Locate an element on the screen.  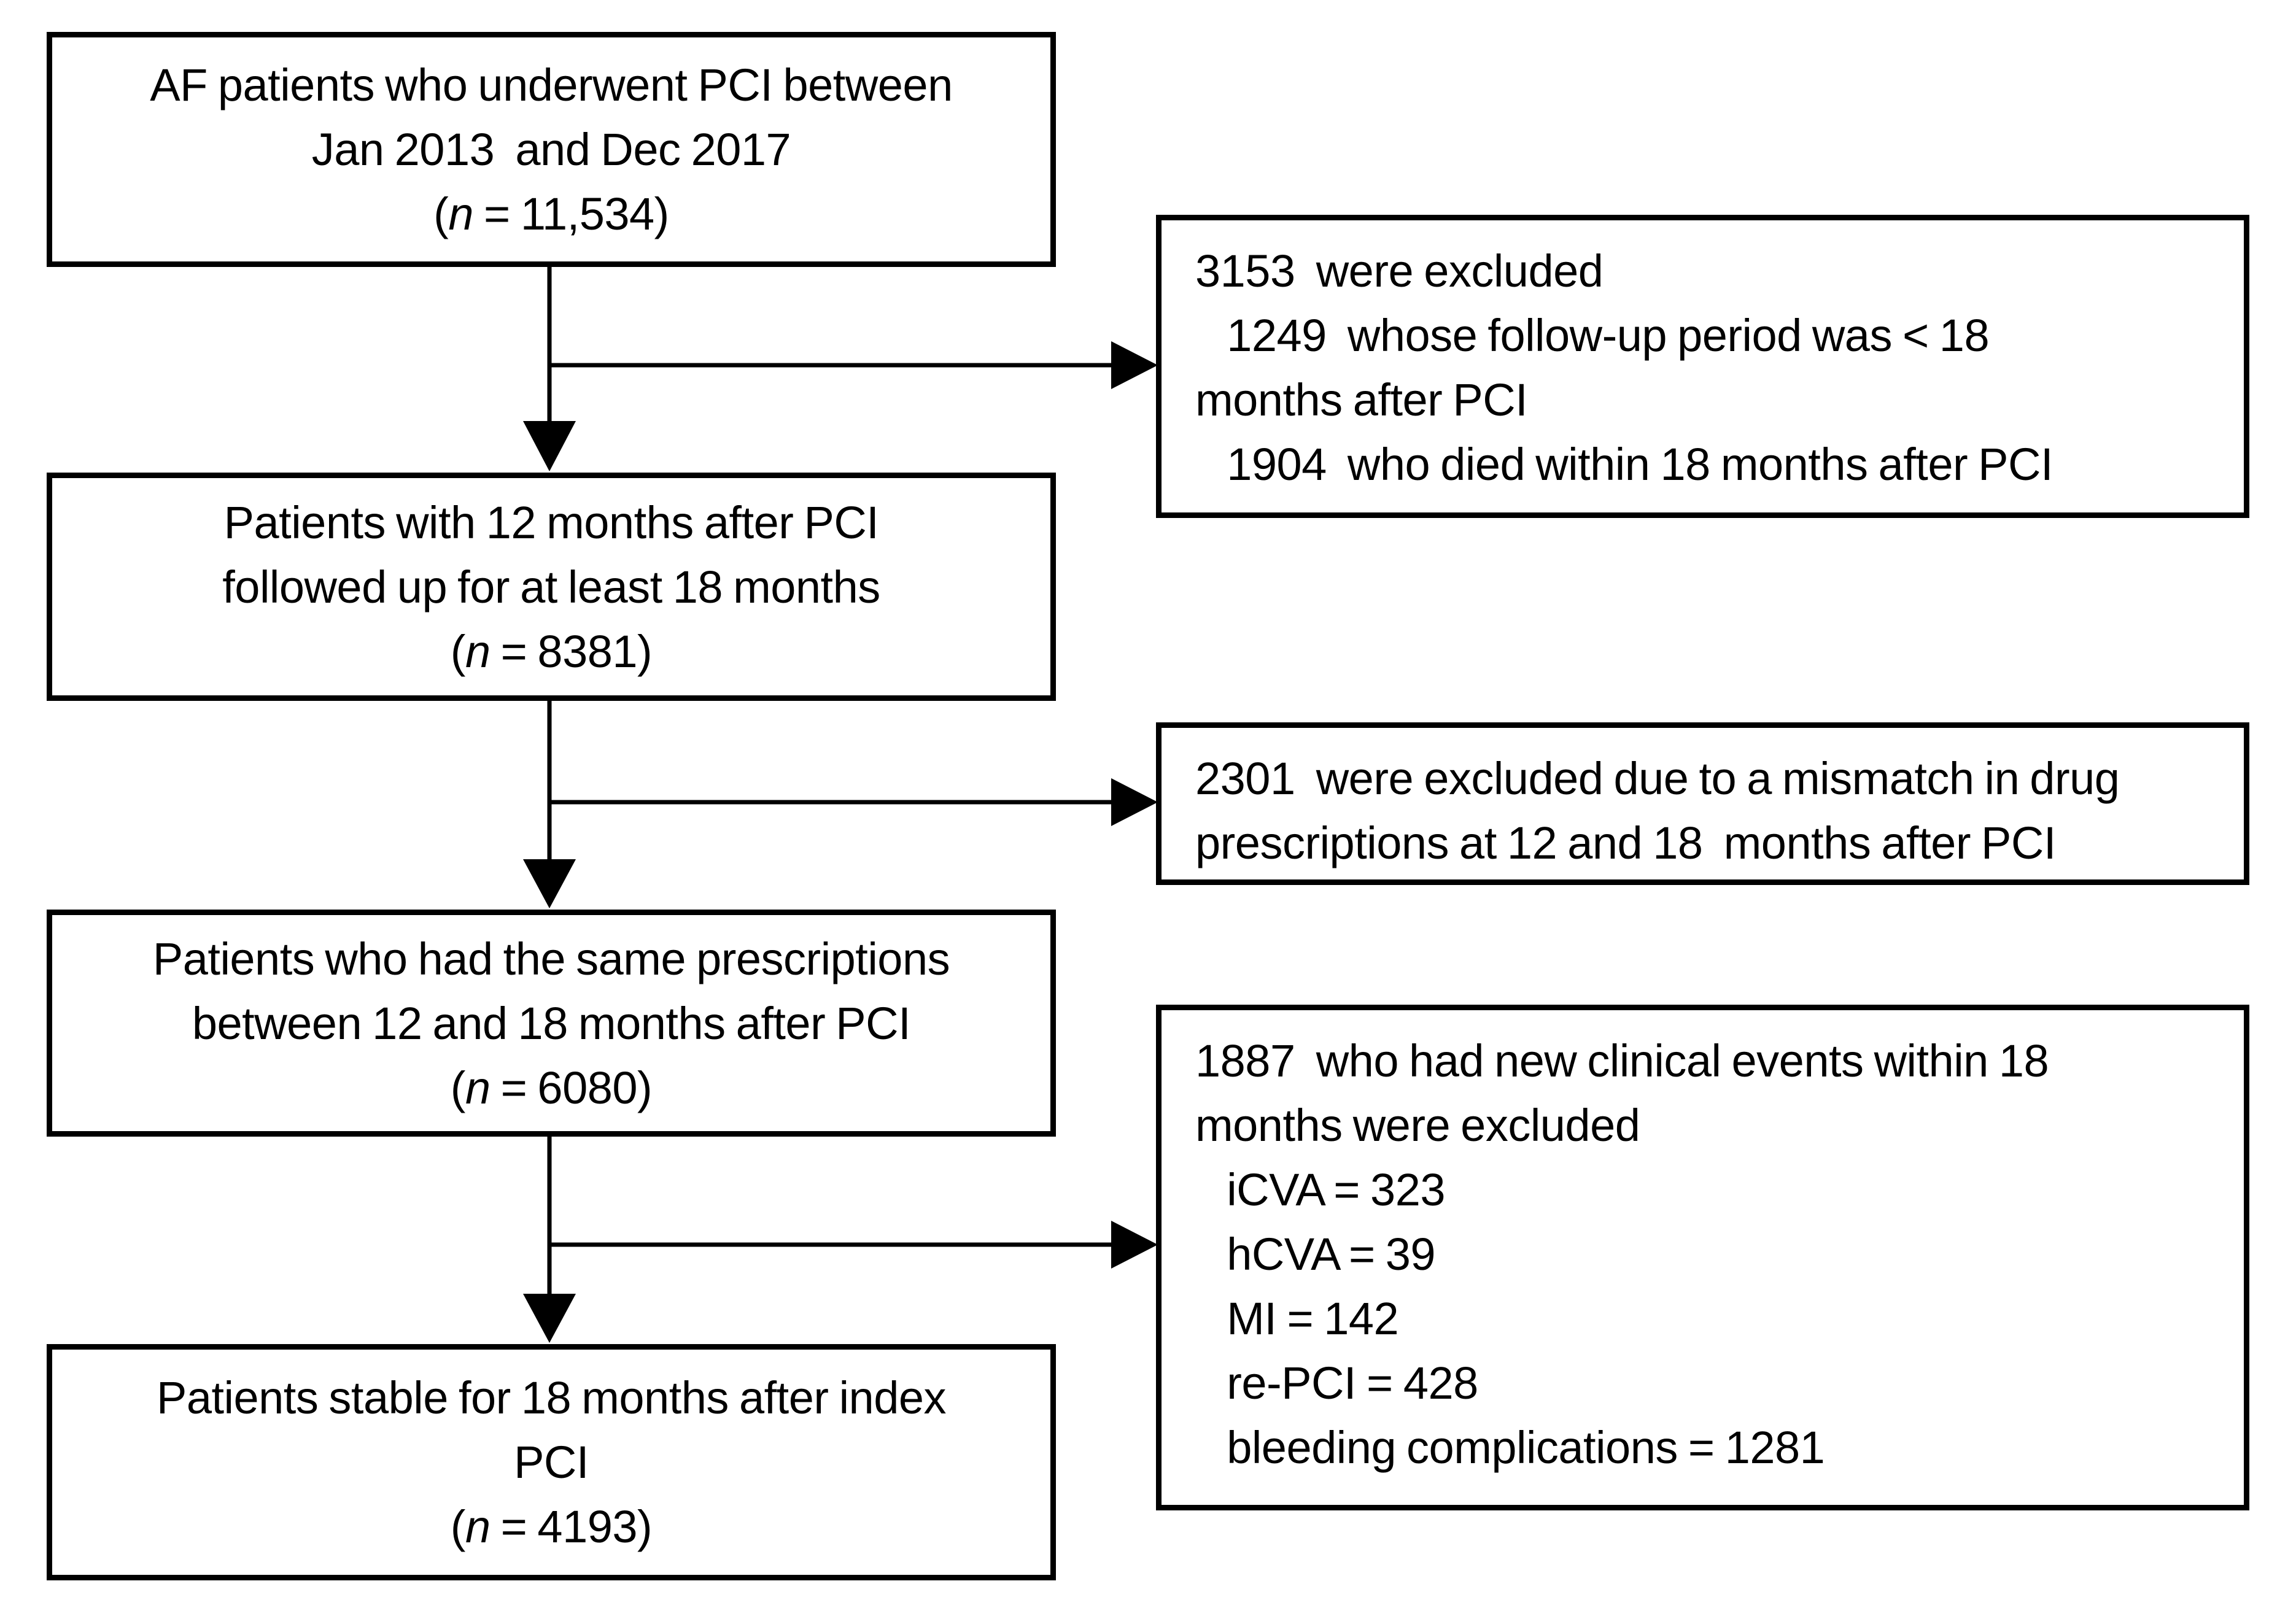
text-line: (n = 8381) is located at coordinates (551, 651).